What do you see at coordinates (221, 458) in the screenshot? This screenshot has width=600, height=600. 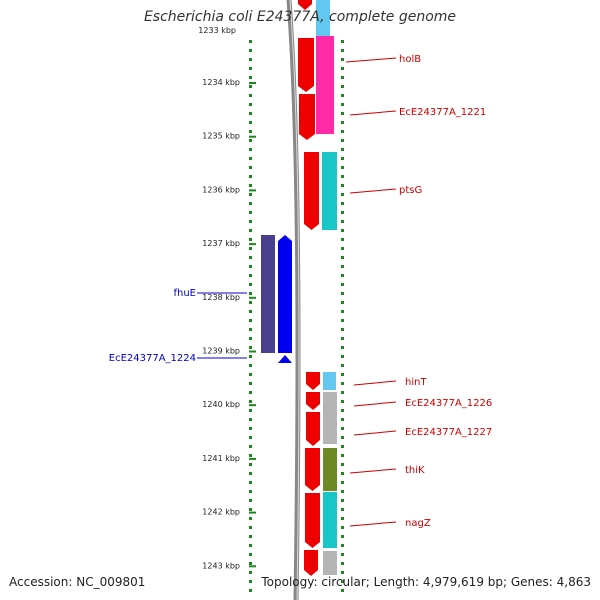 I see `scale-tick-label: 1241 kbp` at bounding box center [221, 458].